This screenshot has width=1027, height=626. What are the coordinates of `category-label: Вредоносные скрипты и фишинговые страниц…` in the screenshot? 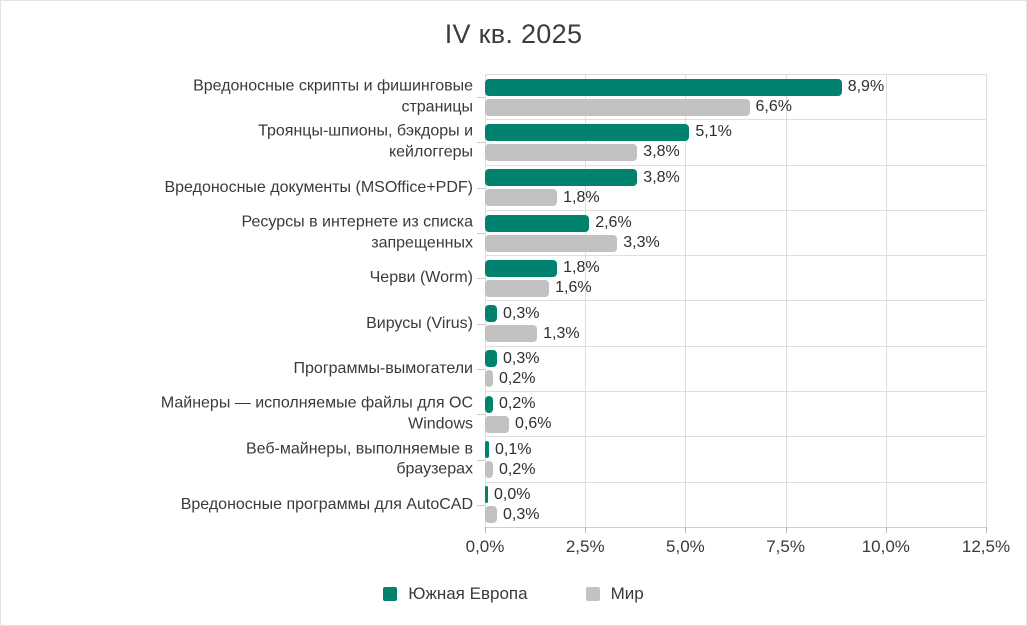 It's located at (333, 96).